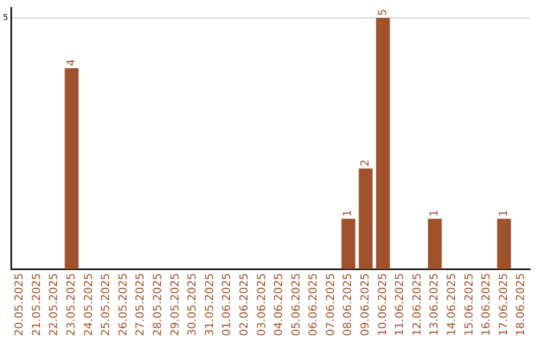  What do you see at coordinates (451, 304) in the screenshot?
I see `x-tick-label: 14.06.2025` at bounding box center [451, 304].